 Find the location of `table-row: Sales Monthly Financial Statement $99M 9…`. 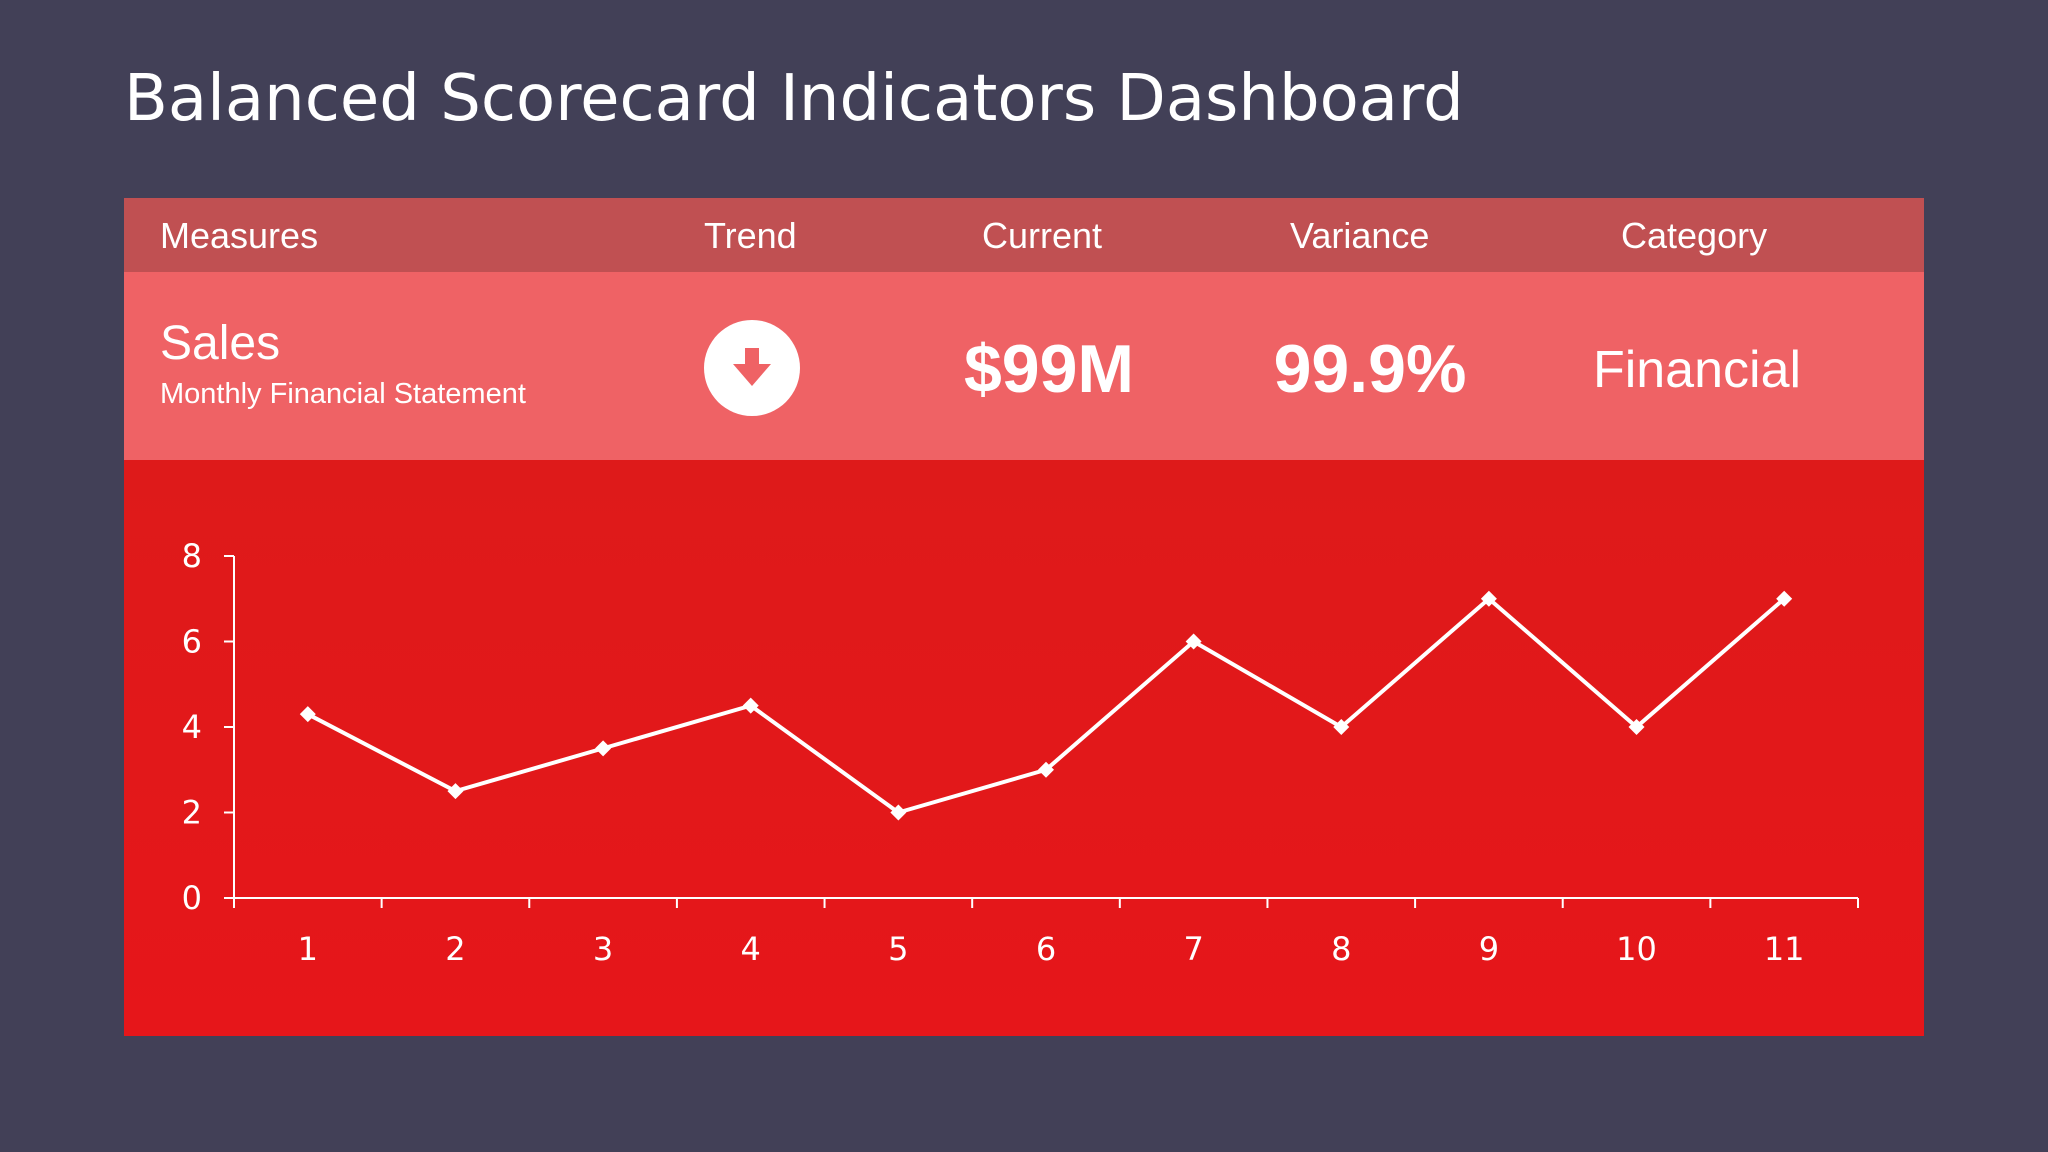

table-row: Sales Monthly Financial Statement $99M 9… is located at coordinates (1024, 366).